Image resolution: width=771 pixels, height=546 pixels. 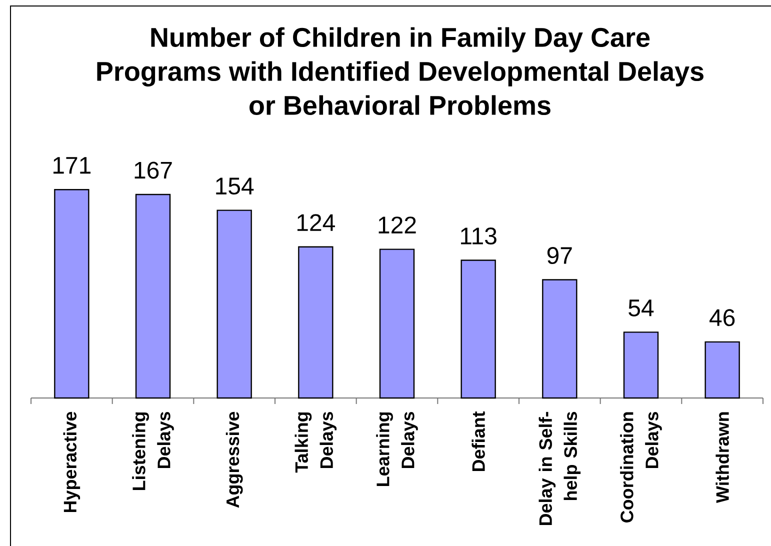 I want to click on data-label: 113, so click(x=478, y=236).